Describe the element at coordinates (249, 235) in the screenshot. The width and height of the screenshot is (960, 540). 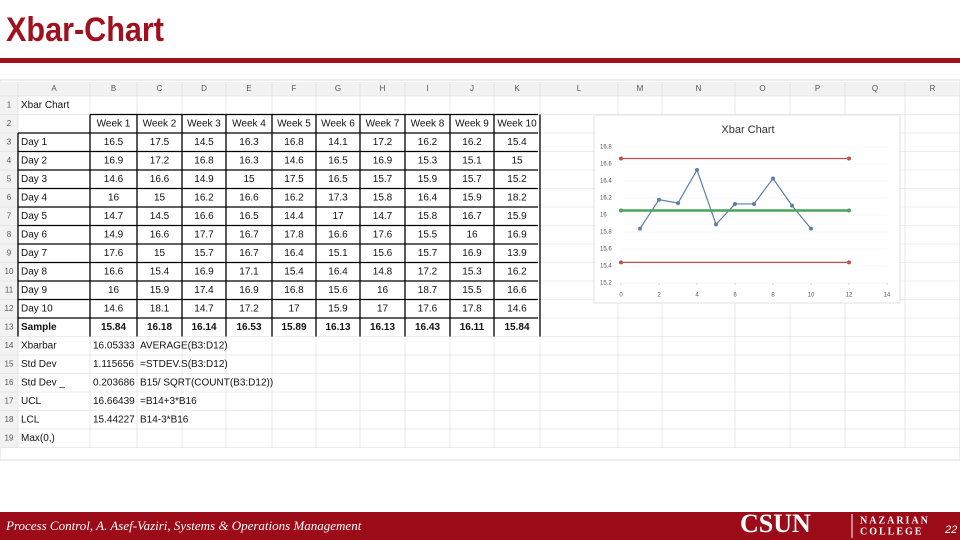
I see `day-value: 16.7` at that location.